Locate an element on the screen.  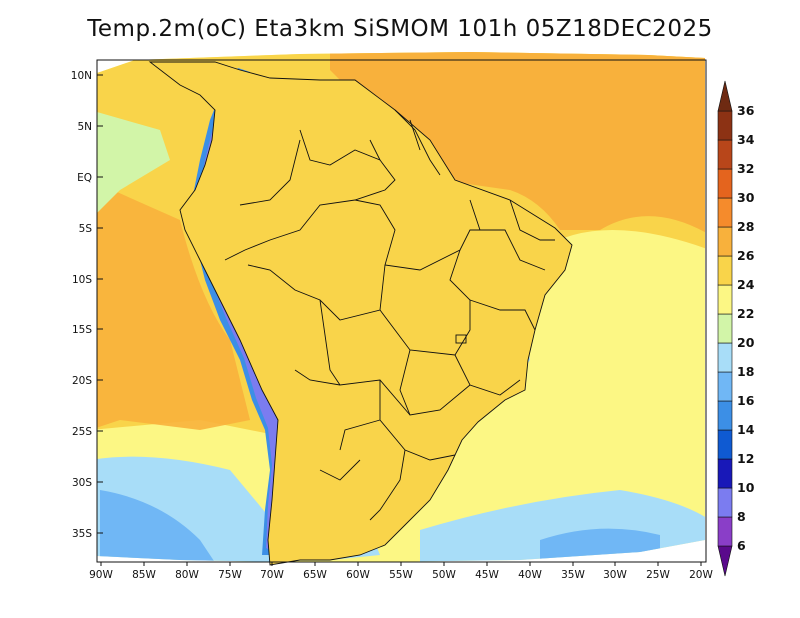
lon-label-85w: 85W is located at coordinates (144, 575).